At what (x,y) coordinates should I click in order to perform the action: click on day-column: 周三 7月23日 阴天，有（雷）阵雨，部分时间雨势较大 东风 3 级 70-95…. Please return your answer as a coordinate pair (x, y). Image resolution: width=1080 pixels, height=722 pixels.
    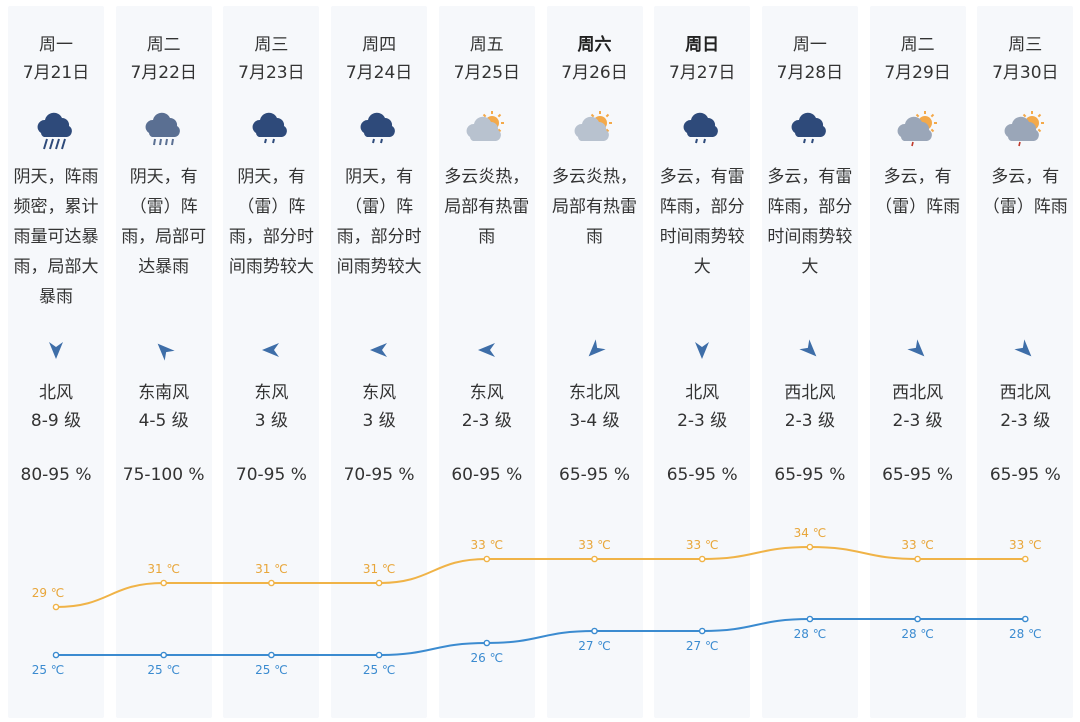
    Looking at the image, I should click on (271, 362).